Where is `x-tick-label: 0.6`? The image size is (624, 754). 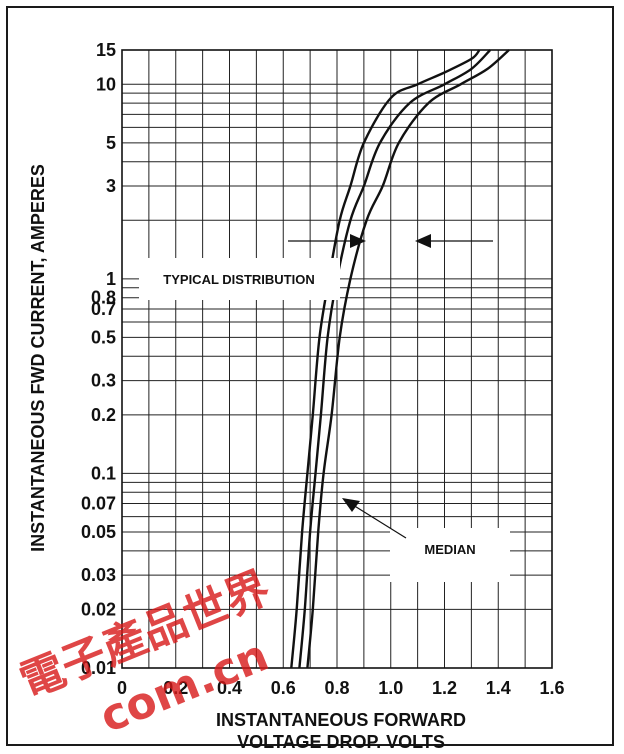
x-tick-label: 0.6 is located at coordinates (283, 688).